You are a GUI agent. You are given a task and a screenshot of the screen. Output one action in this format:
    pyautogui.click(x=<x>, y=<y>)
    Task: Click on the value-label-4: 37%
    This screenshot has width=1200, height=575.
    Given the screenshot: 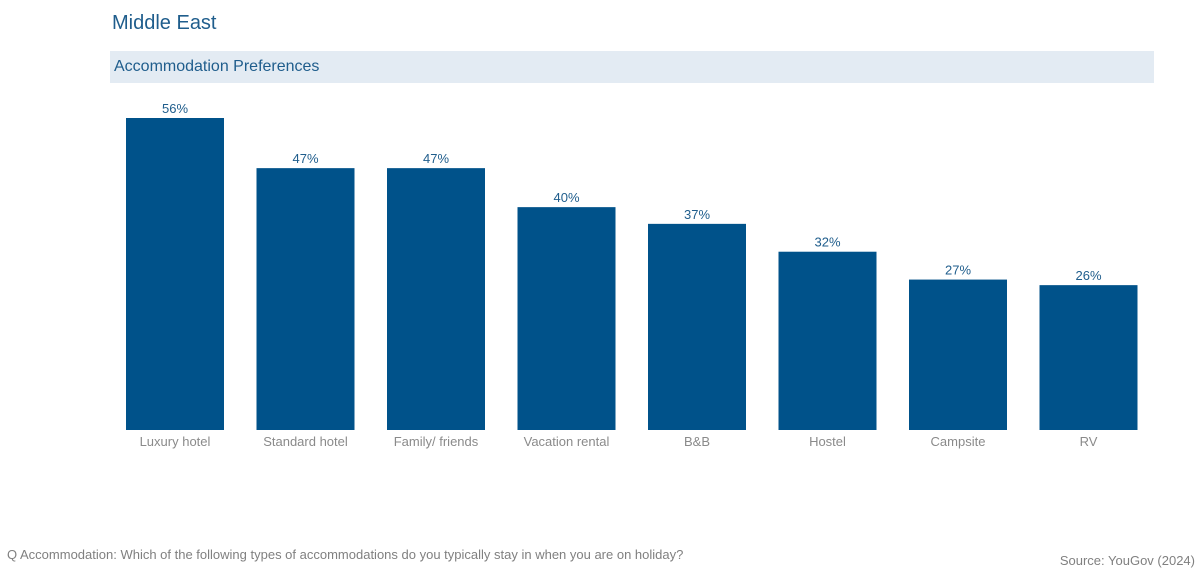 What is the action you would take?
    pyautogui.click(x=697, y=214)
    